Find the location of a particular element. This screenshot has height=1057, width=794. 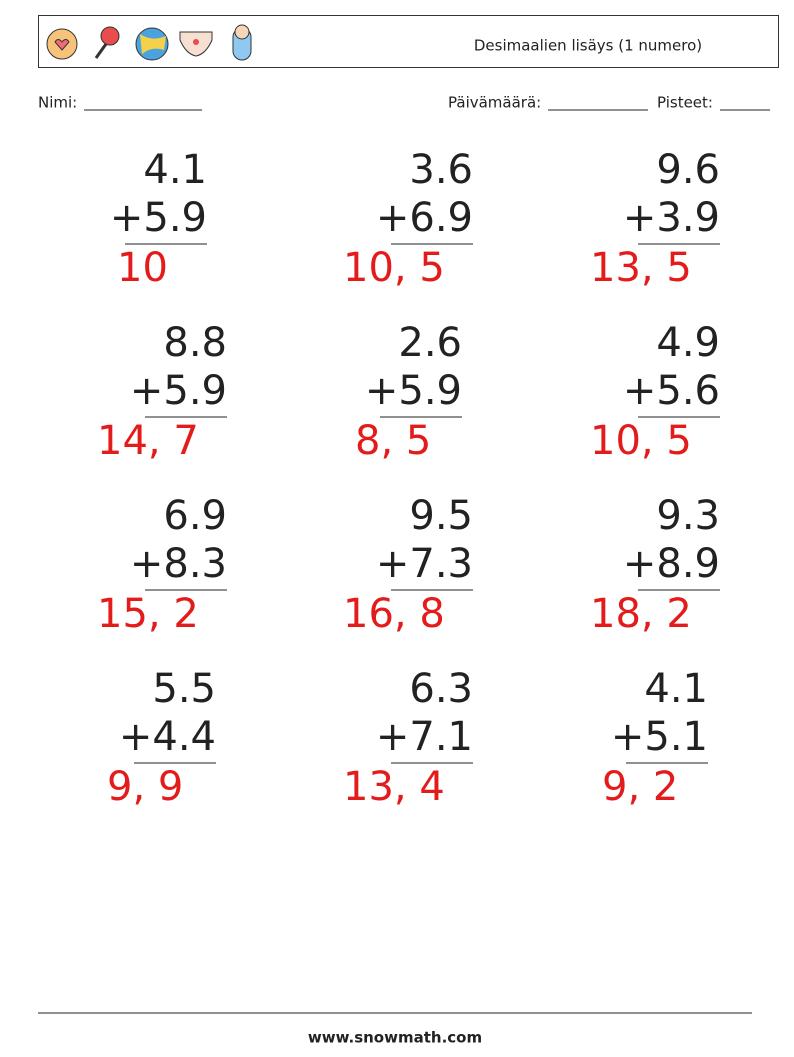

answer: 16, 8 is located at coordinates (394, 614).